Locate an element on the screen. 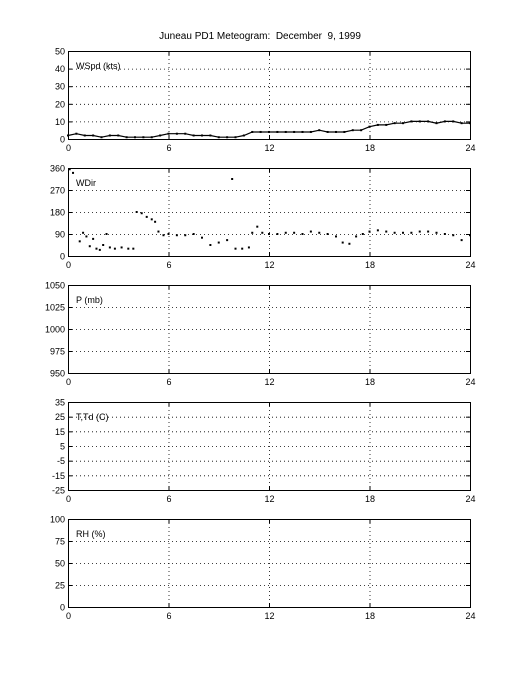 This screenshot has height=683, width=520. y-tick-label: 1000 is located at coordinates (55, 330).